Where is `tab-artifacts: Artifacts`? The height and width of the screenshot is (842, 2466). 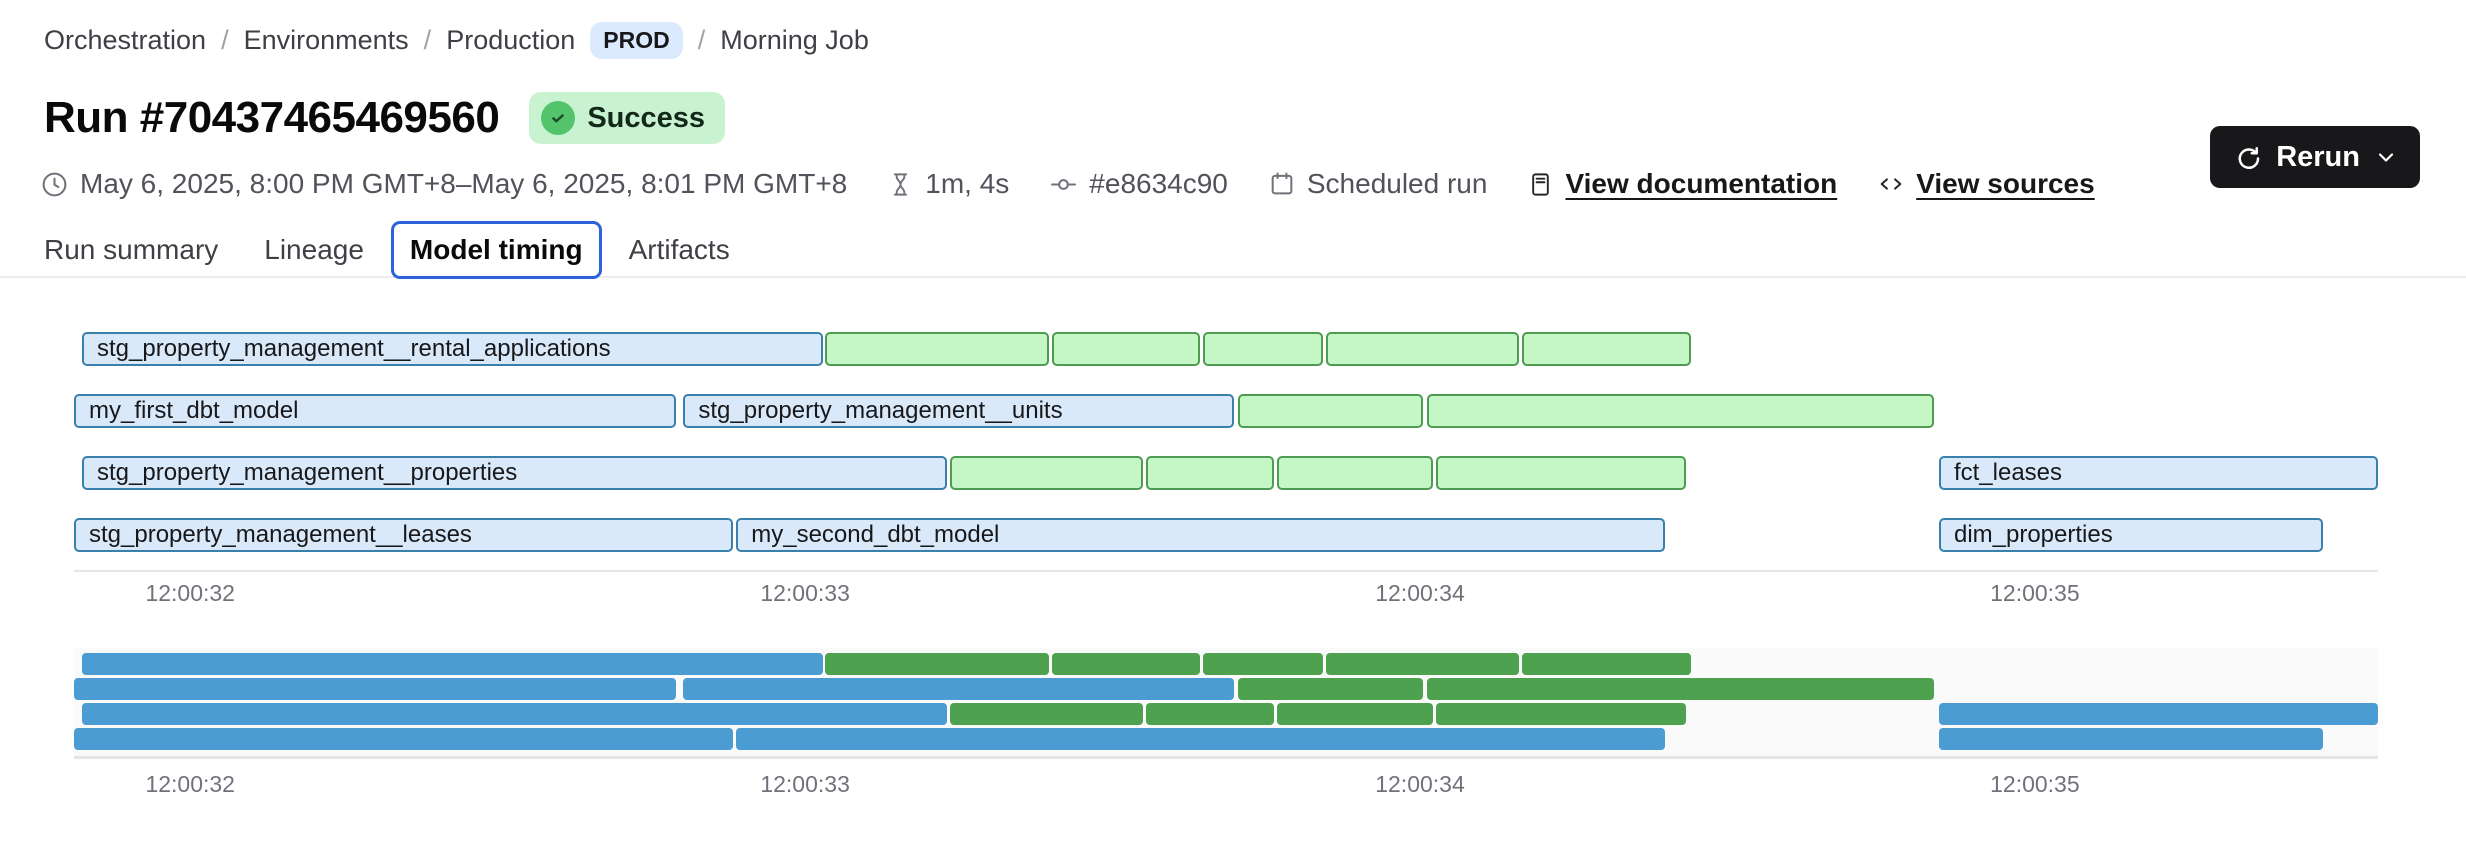
tab-artifacts: Artifacts is located at coordinates (679, 249).